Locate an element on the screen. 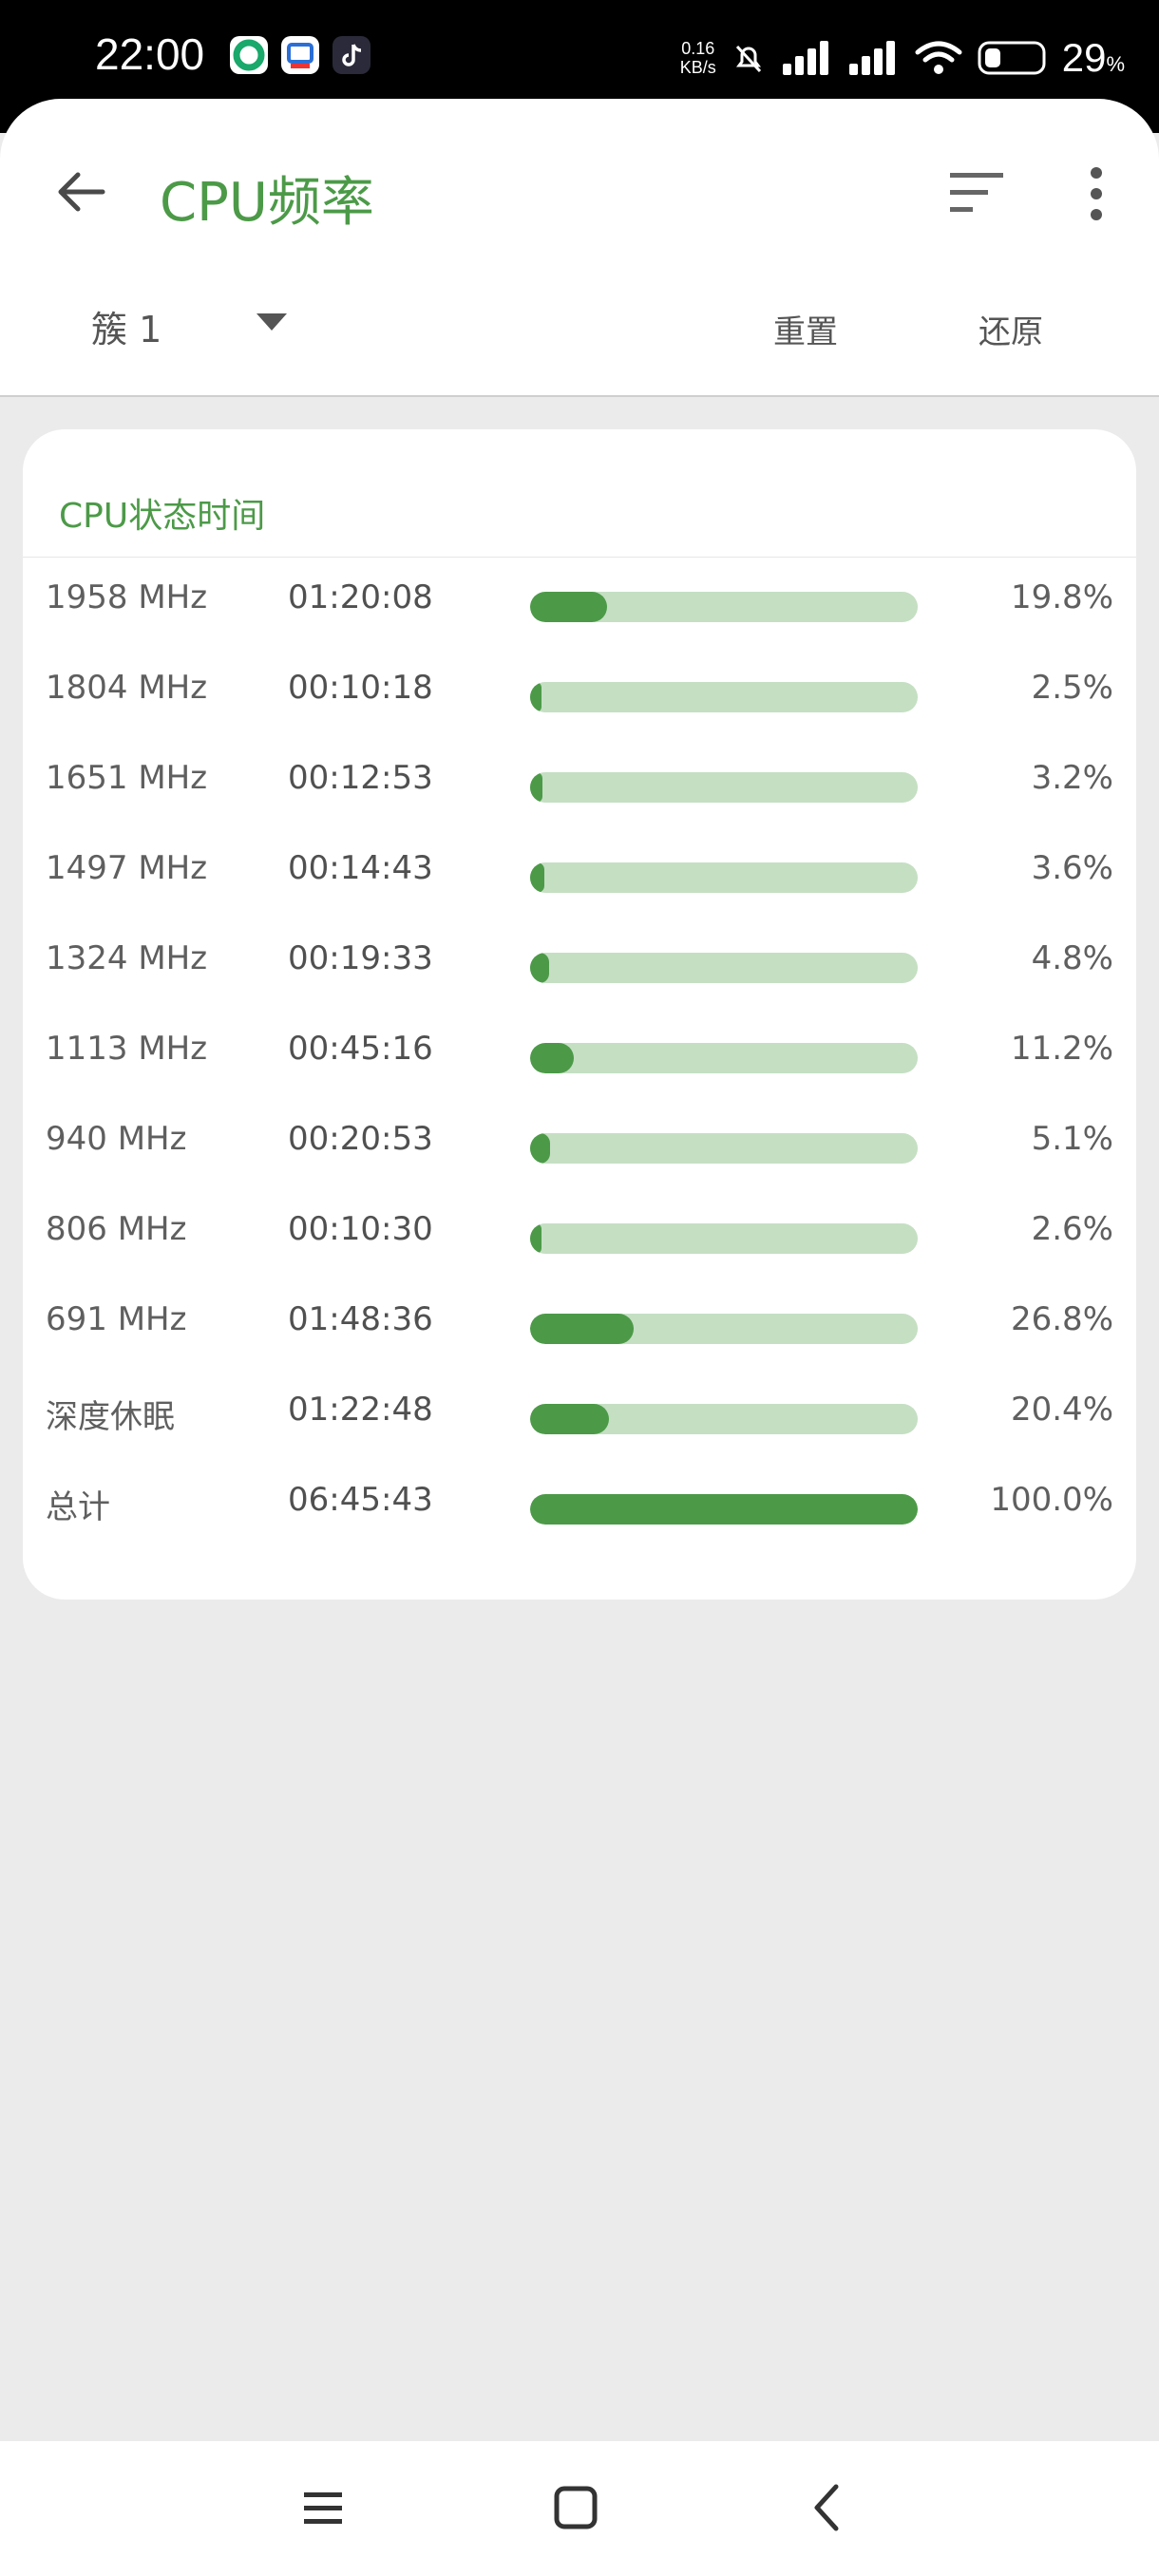 Image resolution: width=1159 pixels, height=2576 pixels. arrow-left-icon is located at coordinates (81, 192).